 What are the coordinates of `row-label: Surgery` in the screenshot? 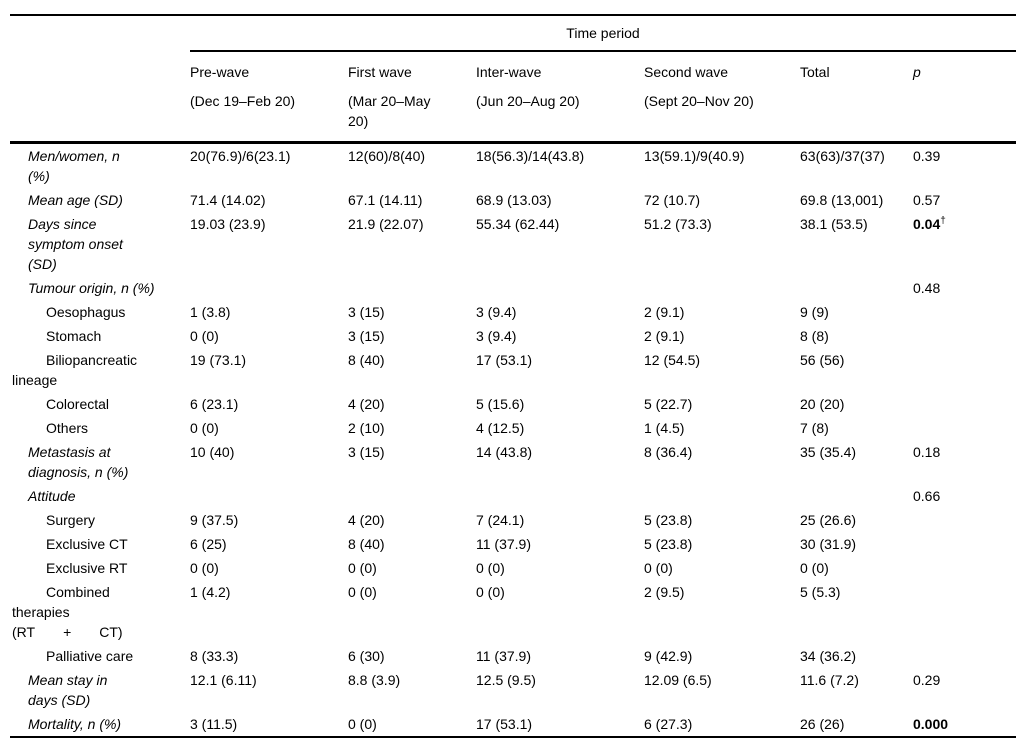 It's located at (71, 520).